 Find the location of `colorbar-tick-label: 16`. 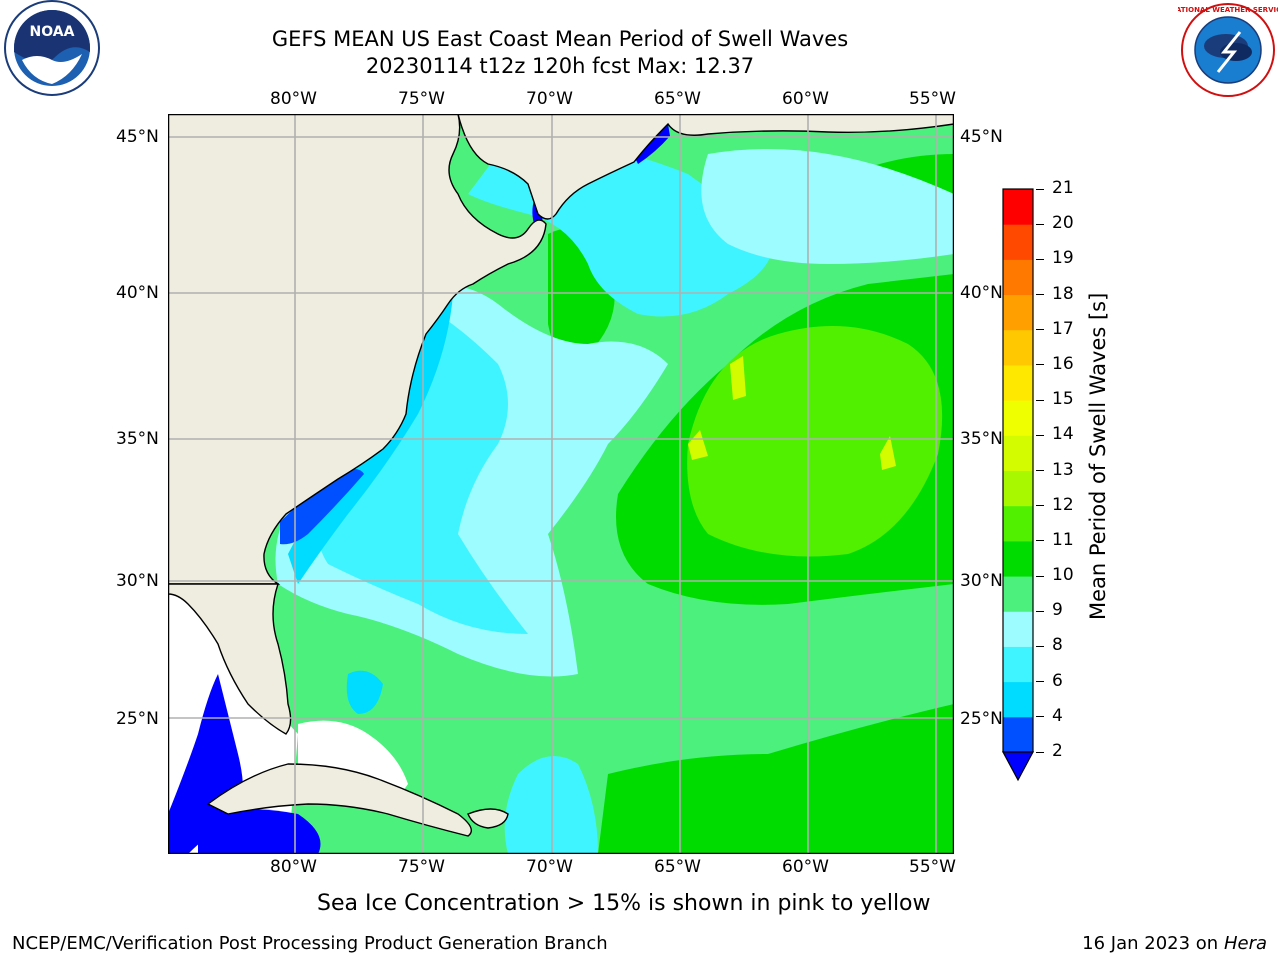

colorbar-tick-label: 16 is located at coordinates (1063, 363).